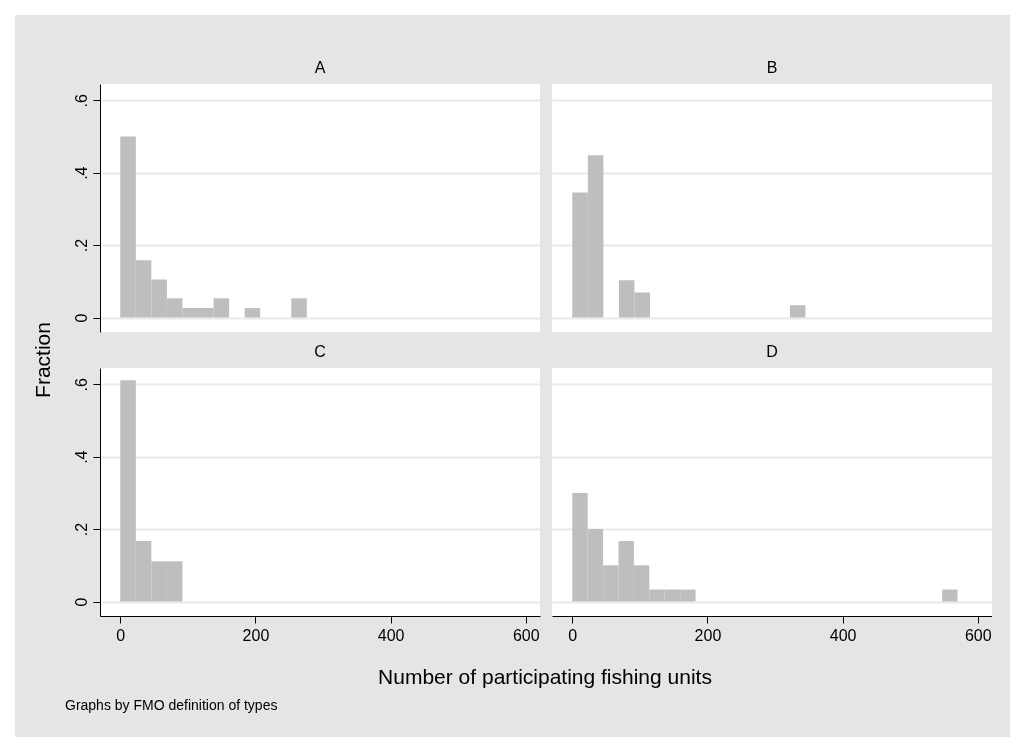  Describe the element at coordinates (772, 351) in the screenshot. I see `chart-title: D` at that location.